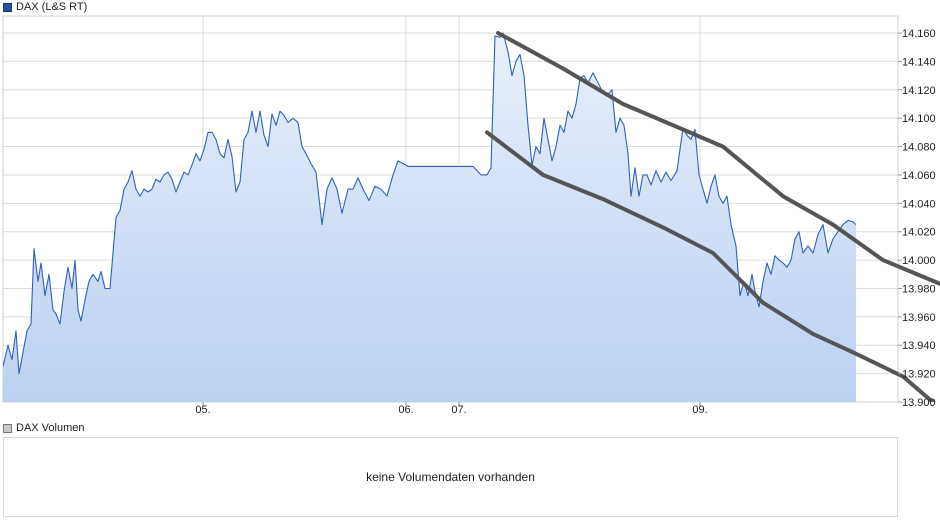 The image size is (940, 526). I want to click on x-tick-label: 06., so click(405, 410).